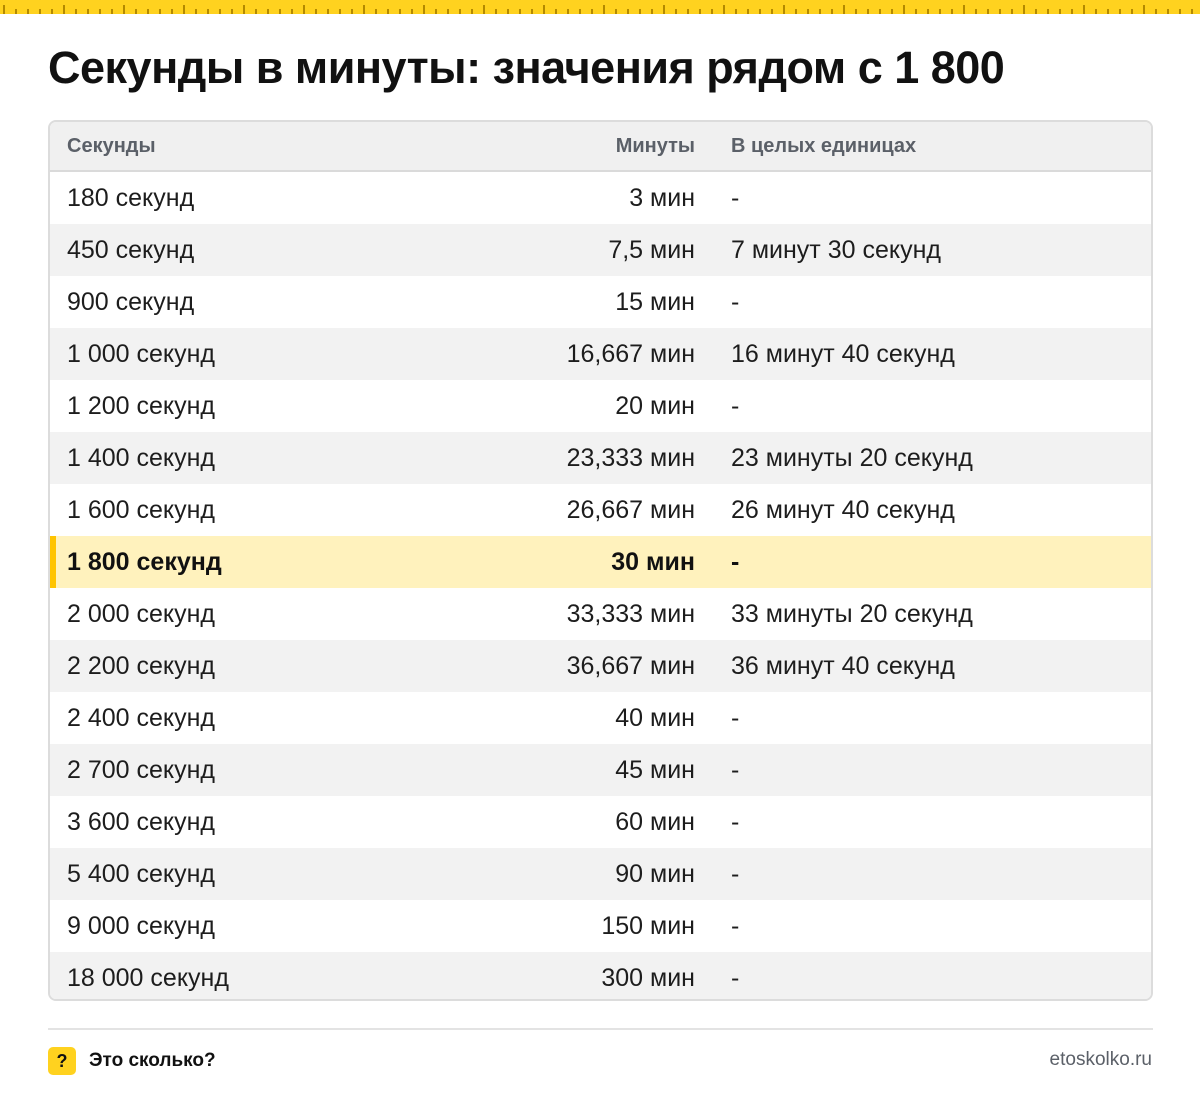 Image resolution: width=1200 pixels, height=1093 pixels. I want to click on table-row: 9 000 секунд 150 мин -, so click(600, 926).